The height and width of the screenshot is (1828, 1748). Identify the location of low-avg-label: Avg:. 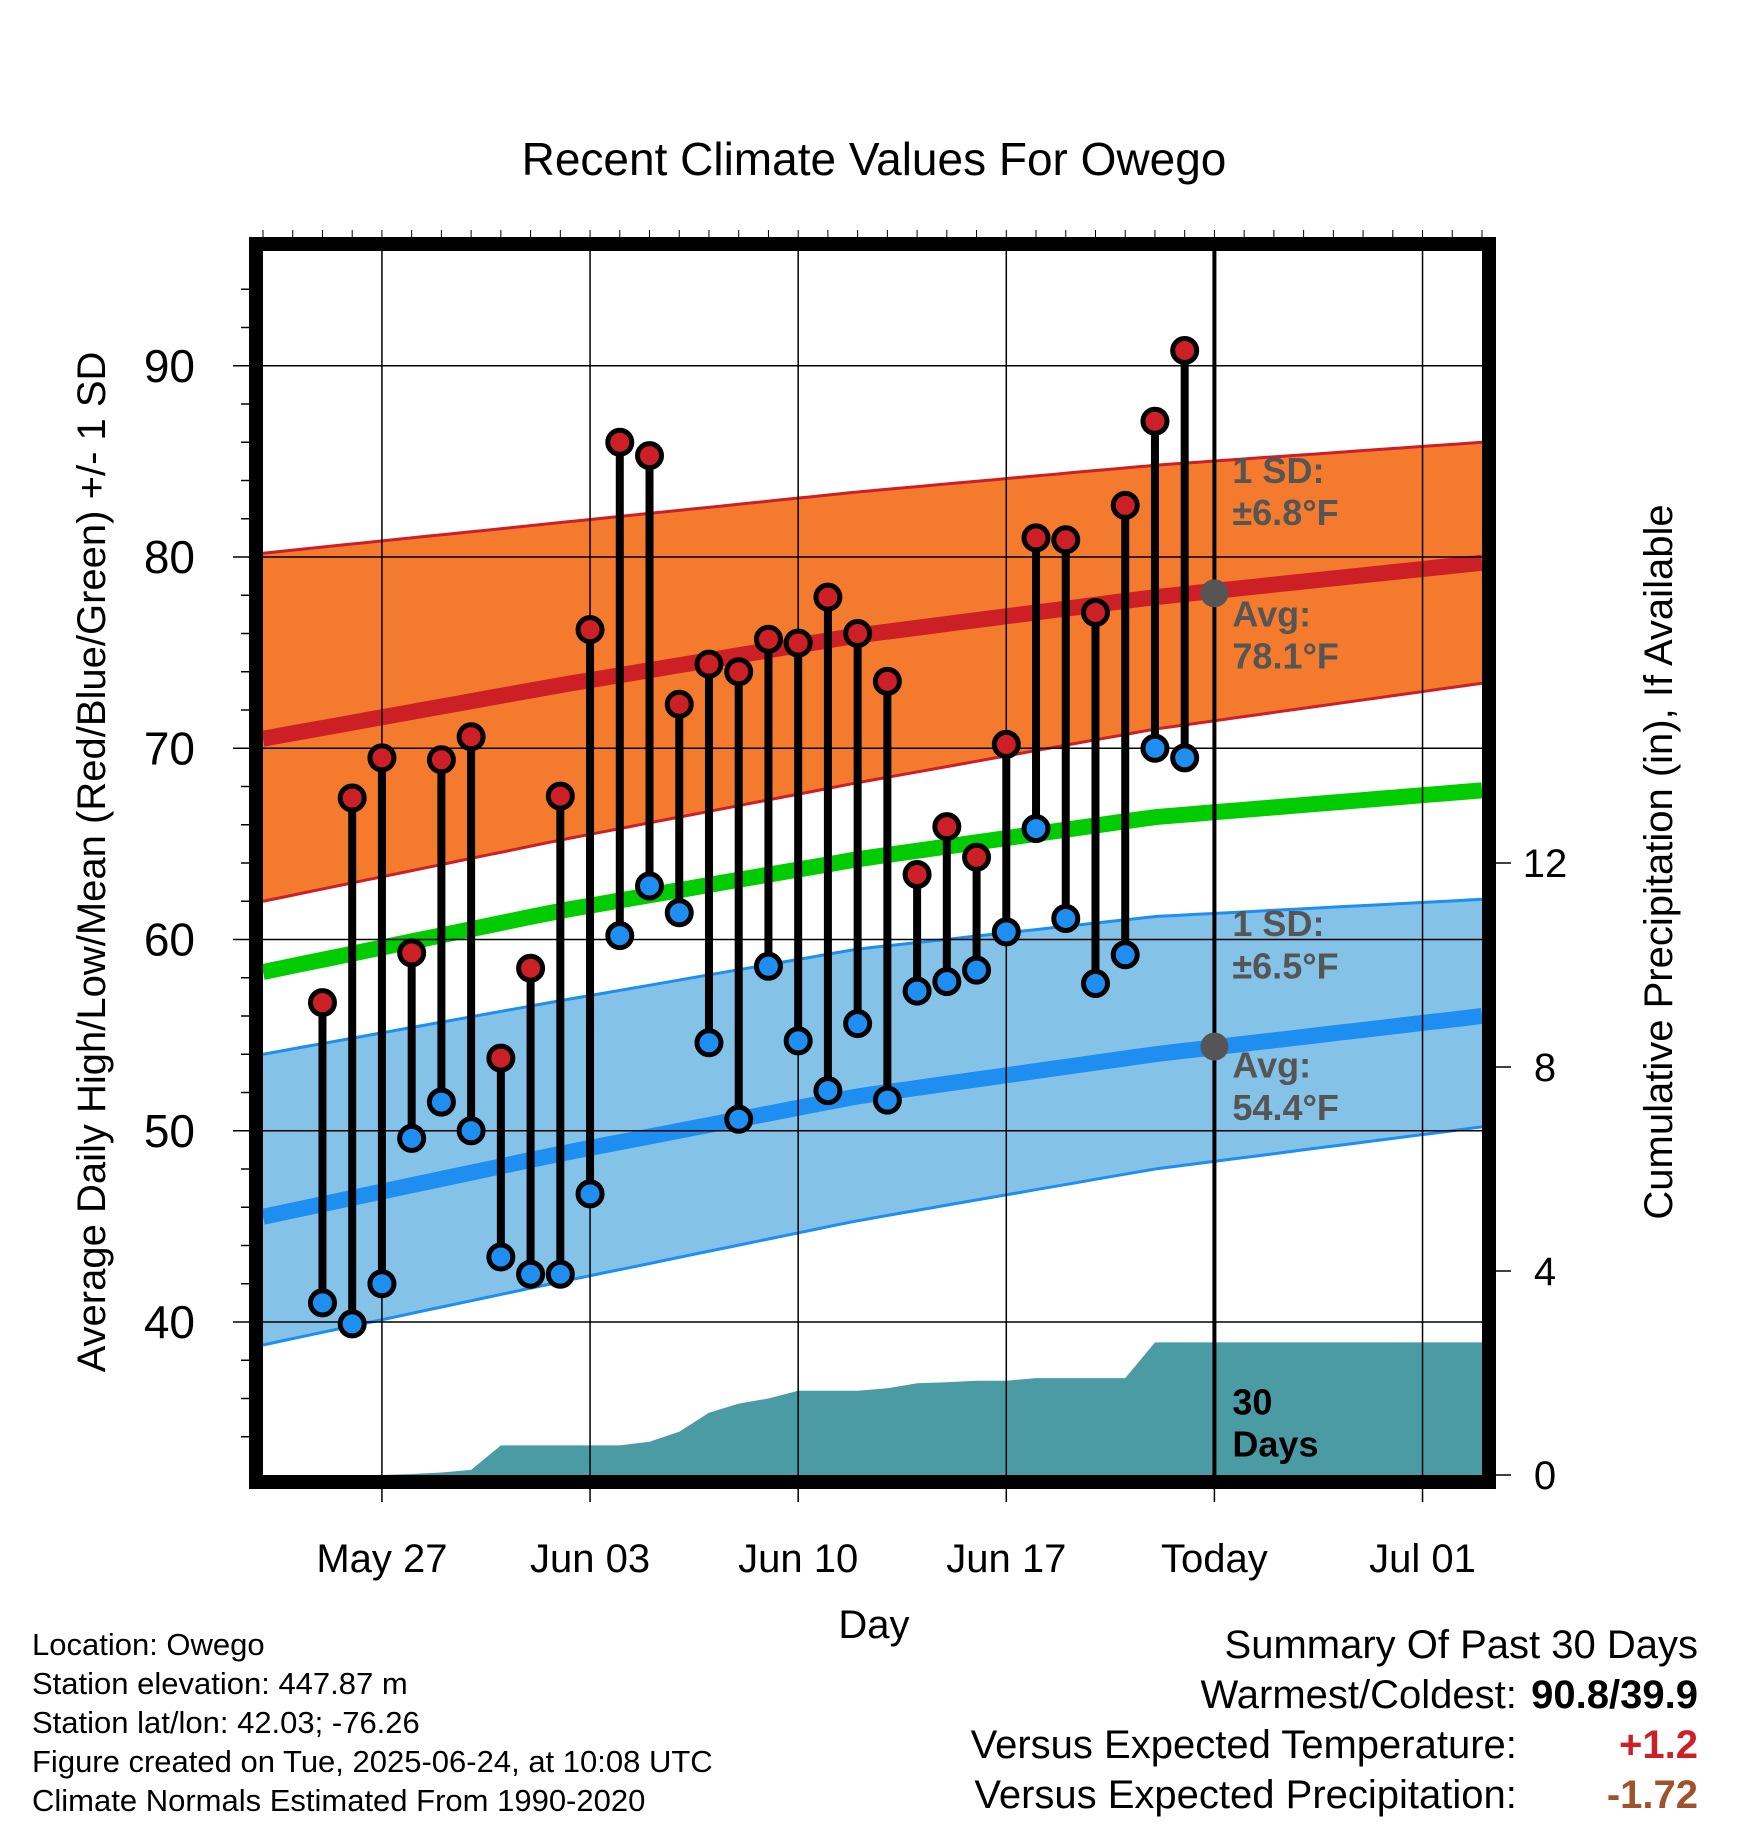
(1271, 1065).